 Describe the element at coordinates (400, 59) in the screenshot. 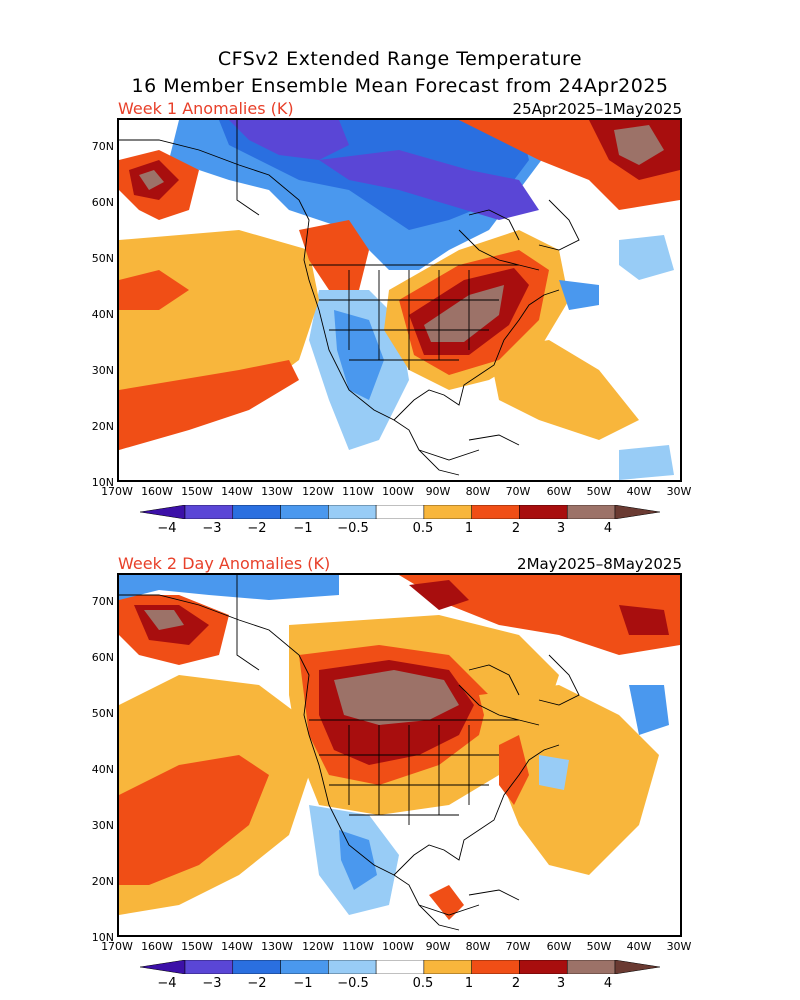

I see `title-line-1: CFSv2 Extended Range Temperature` at that location.